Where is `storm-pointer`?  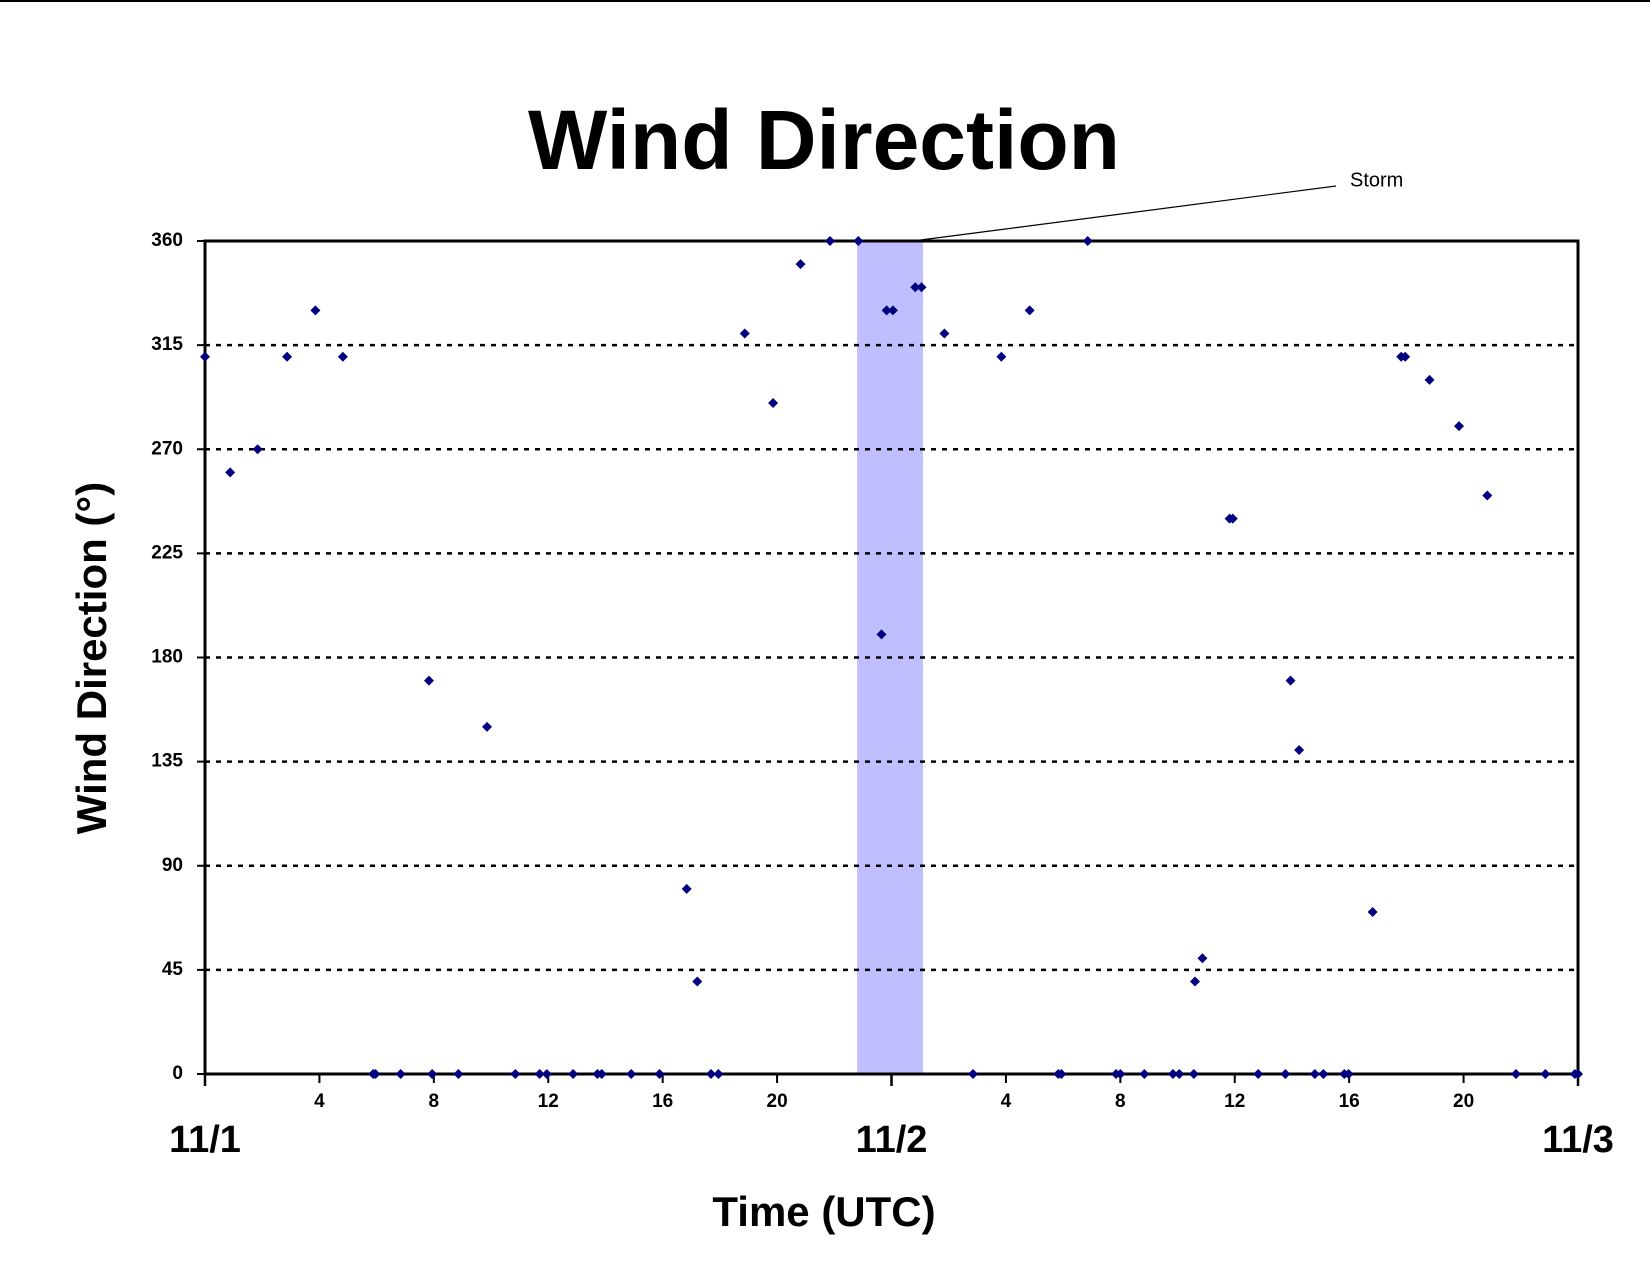
storm-pointer is located at coordinates (1124, 213).